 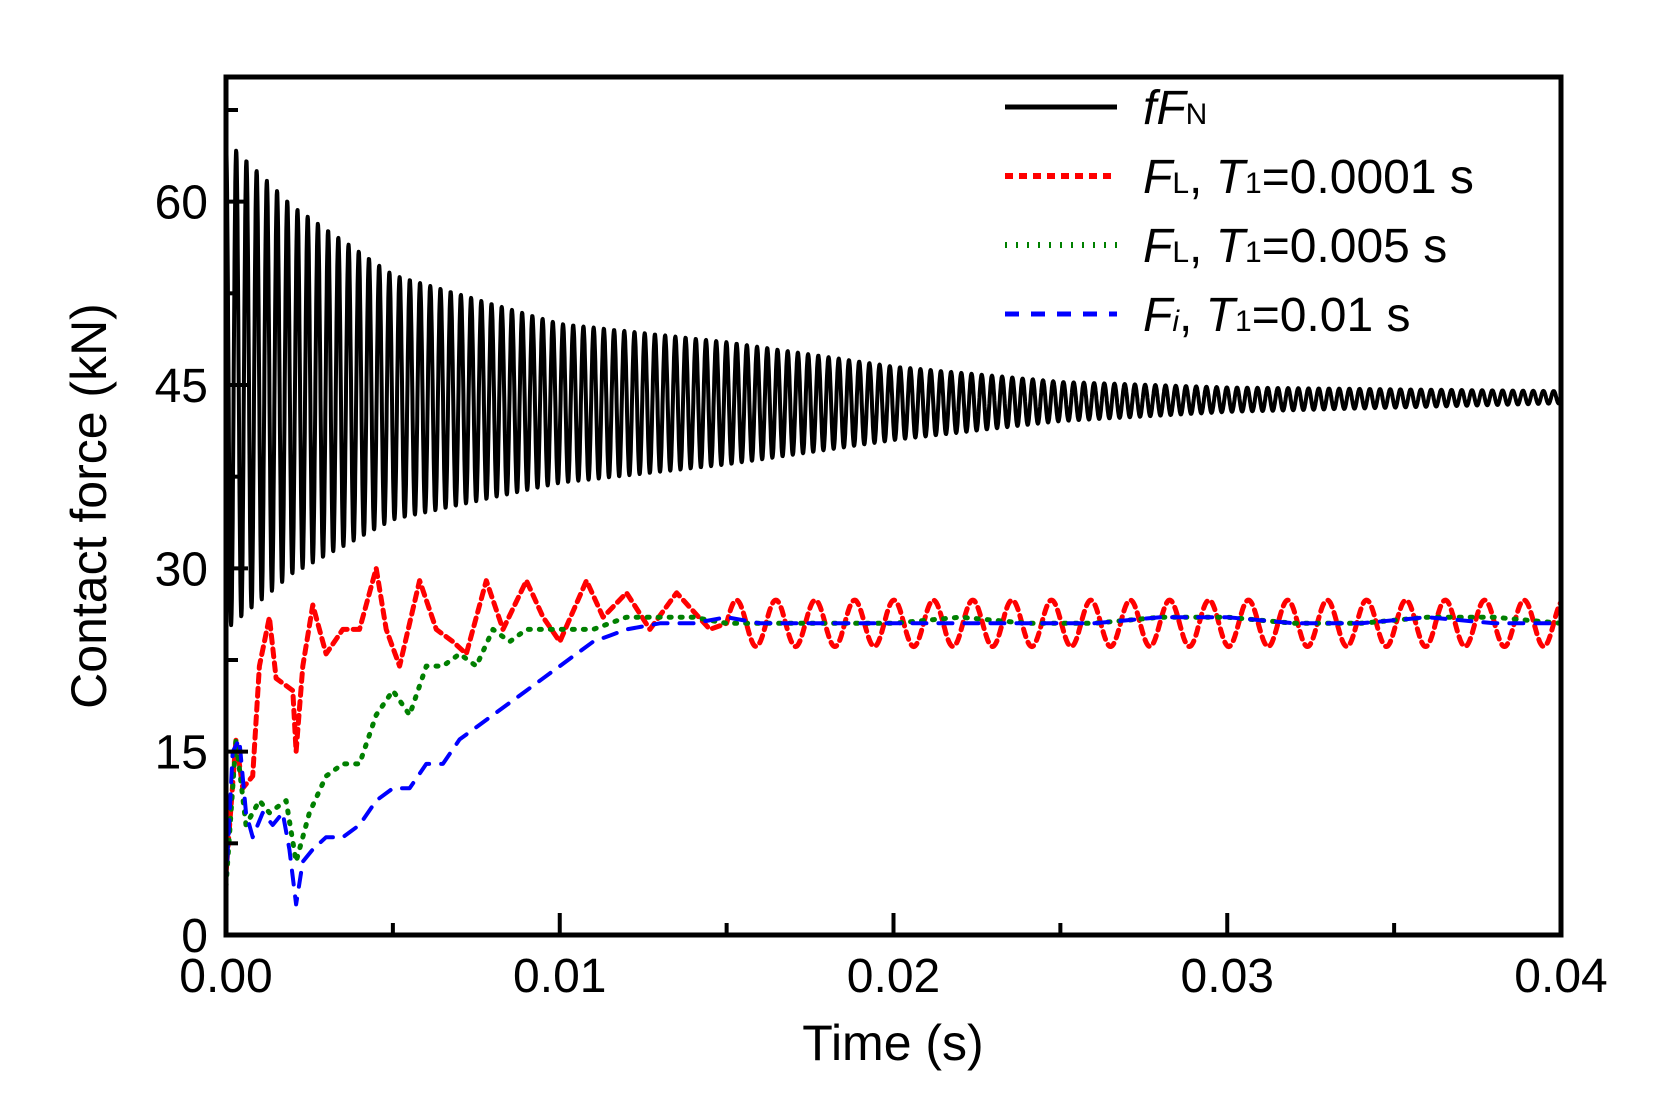 What do you see at coordinates (89, 506) in the screenshot?
I see `y-axis-title: Contact force (kN)` at bounding box center [89, 506].